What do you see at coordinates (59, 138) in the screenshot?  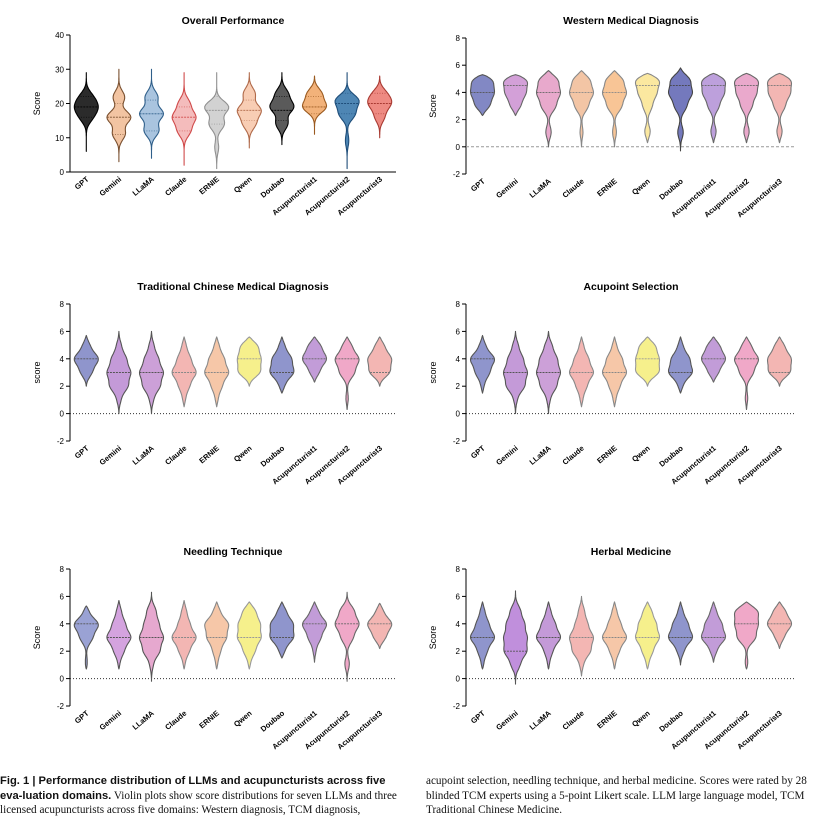 I see `y-tick-label: 10` at bounding box center [59, 138].